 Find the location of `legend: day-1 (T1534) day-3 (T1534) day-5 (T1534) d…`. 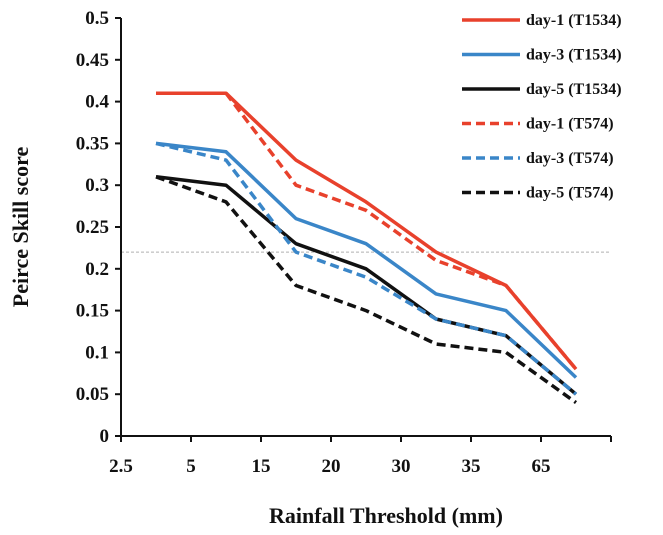

legend: day-1 (T1534) day-3 (T1534) day-5 (T1534) d… is located at coordinates (542, 107).